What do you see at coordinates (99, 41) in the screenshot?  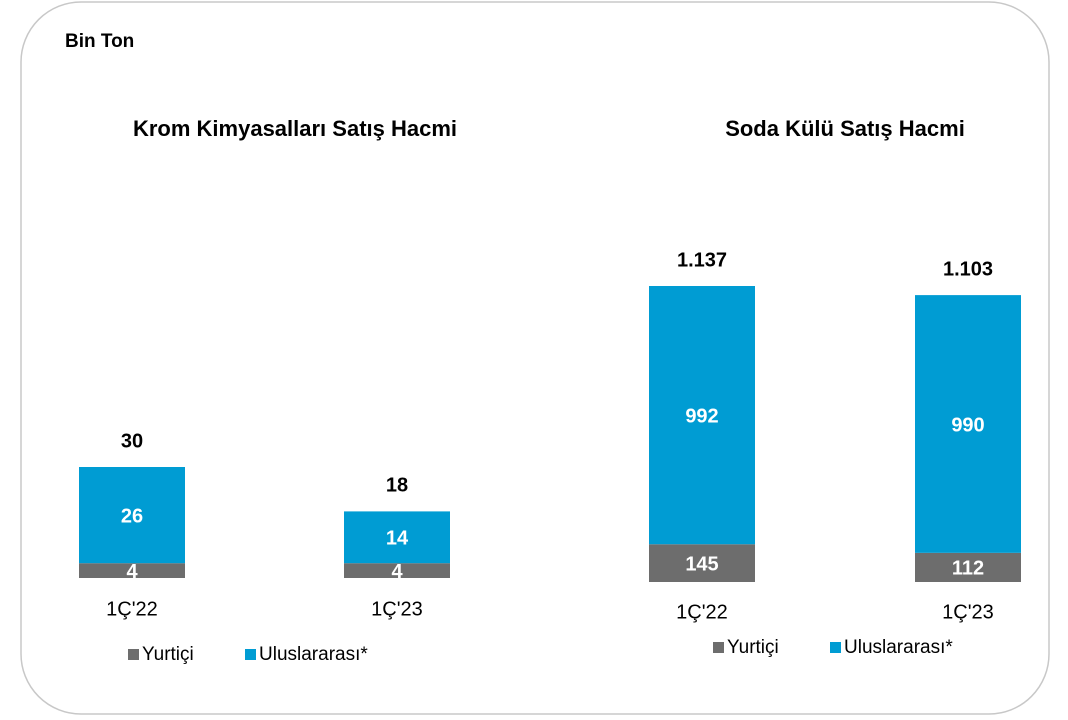 I see `unit-label: Bin Ton` at bounding box center [99, 41].